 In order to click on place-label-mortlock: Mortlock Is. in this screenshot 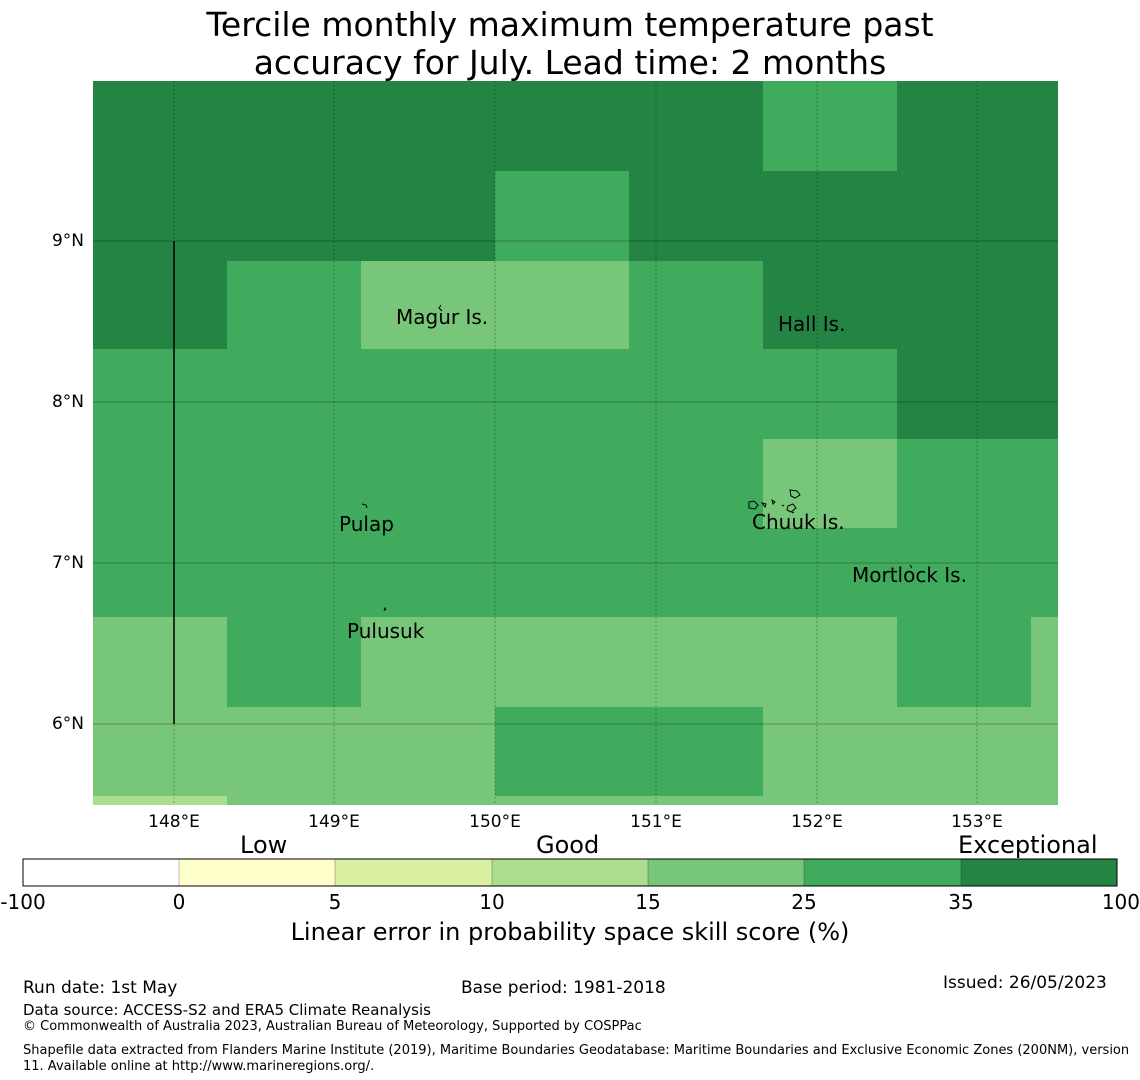, I will do `click(909, 575)`.